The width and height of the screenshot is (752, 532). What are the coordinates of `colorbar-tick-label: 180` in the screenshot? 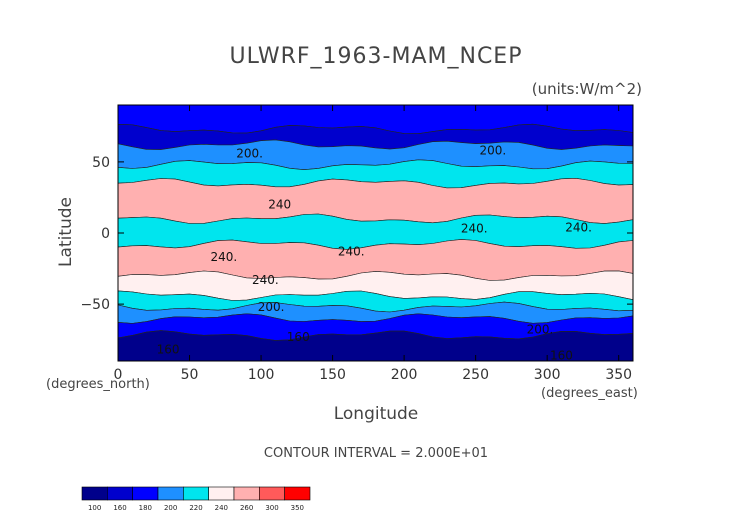 It's located at (145, 508).